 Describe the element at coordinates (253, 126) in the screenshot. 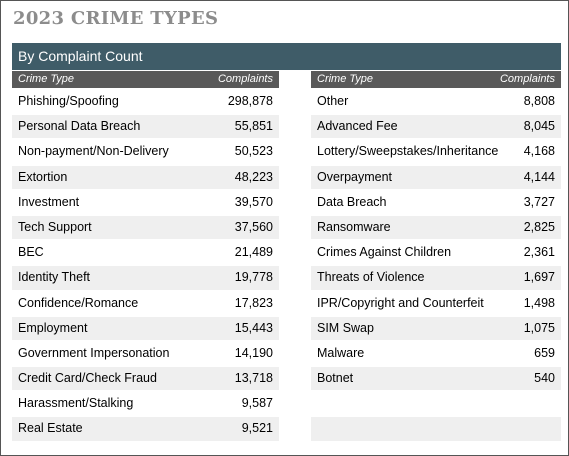

I see `complaints-cell: 55,851` at that location.